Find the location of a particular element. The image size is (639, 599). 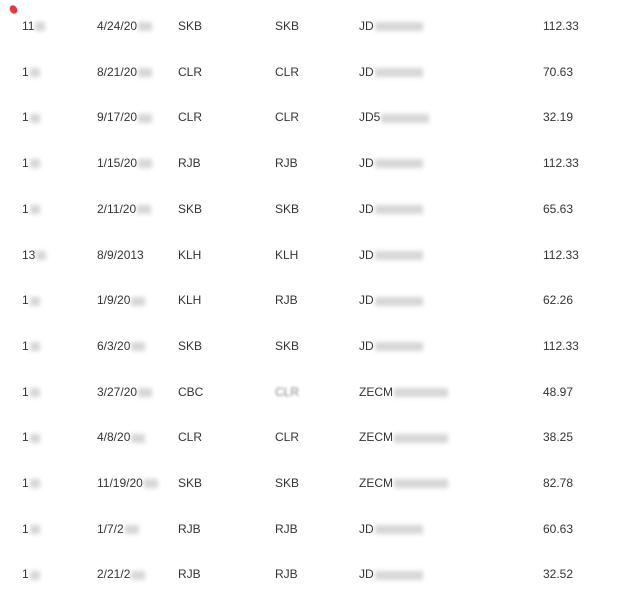

row-amount: 62.26 is located at coordinates (558, 300).